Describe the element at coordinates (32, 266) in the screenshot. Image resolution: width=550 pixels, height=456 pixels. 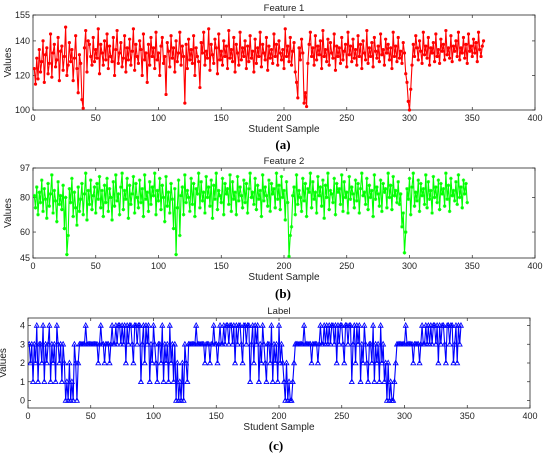
I see `x-tick-label: 0` at that location.